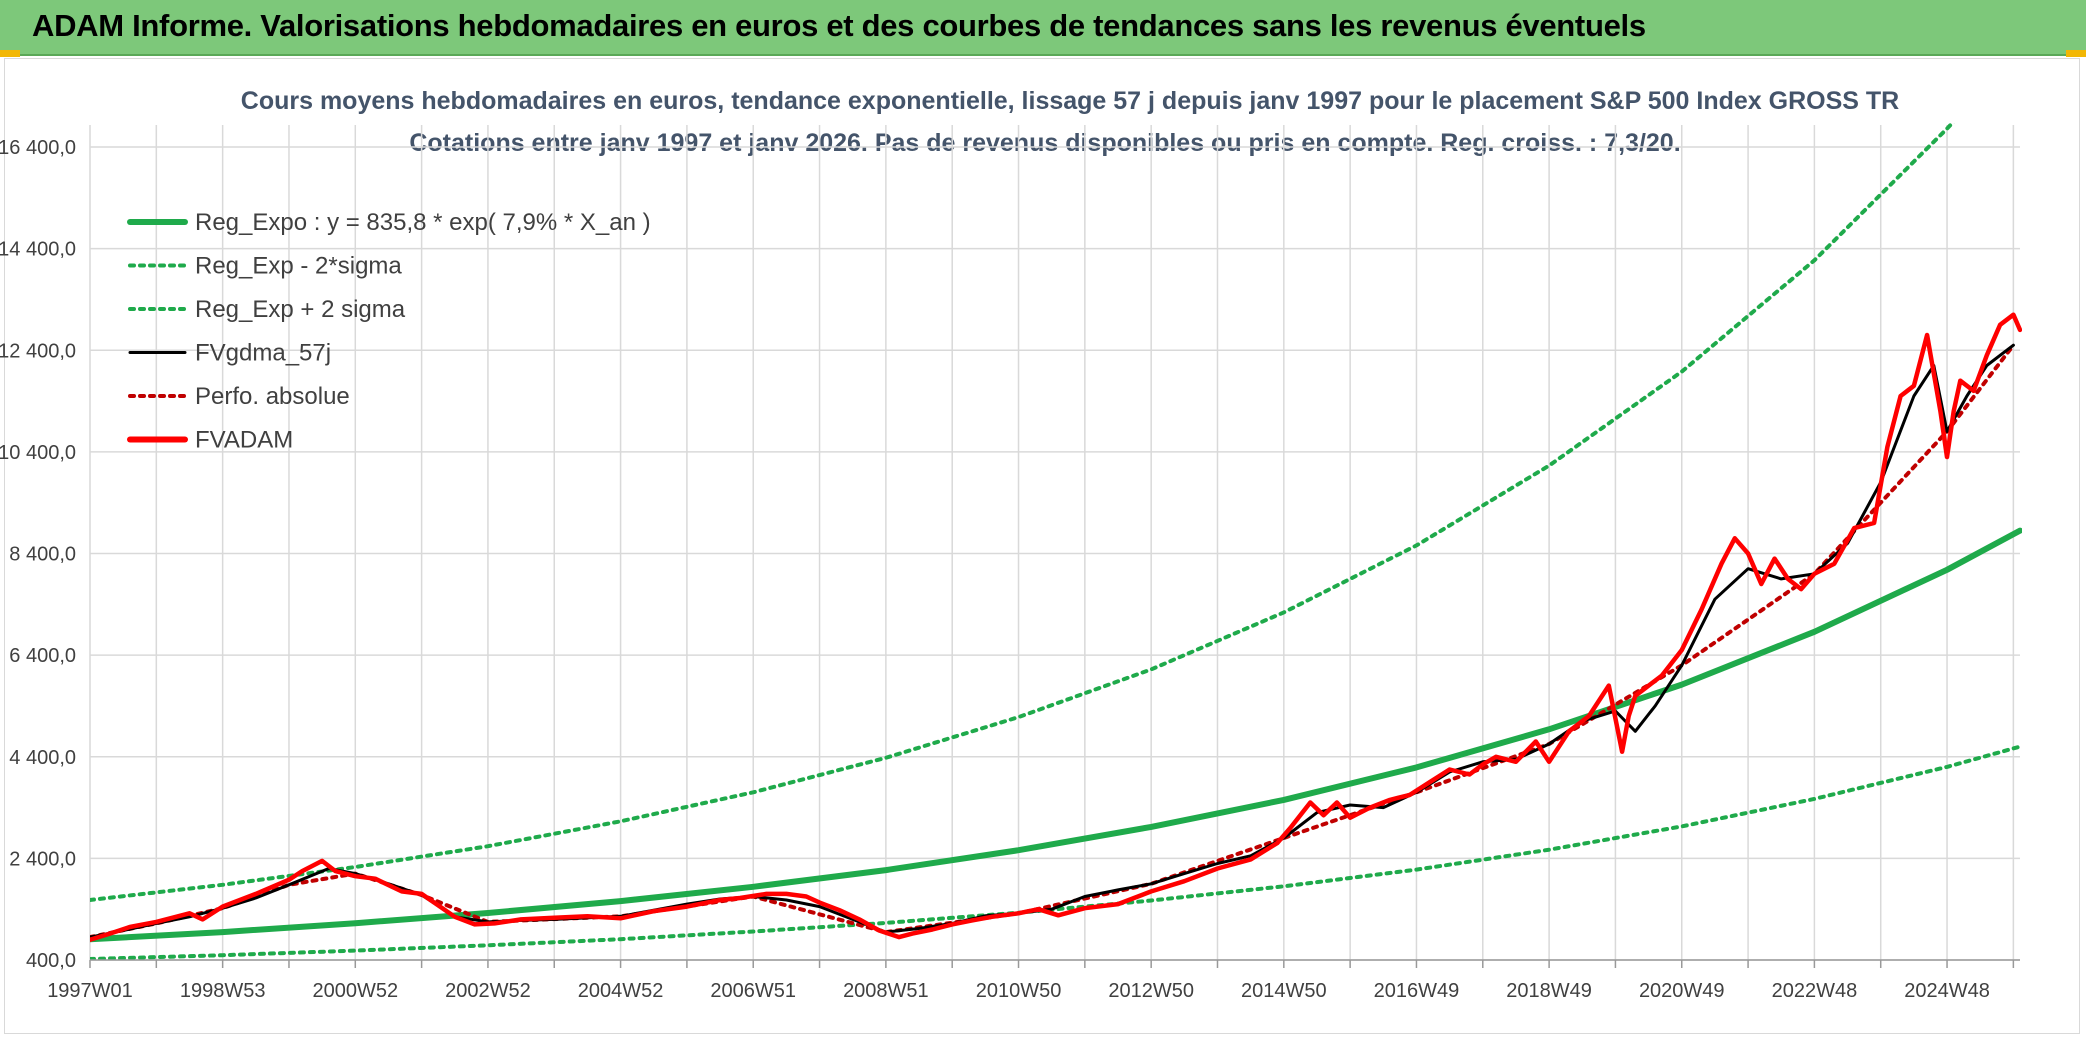 Image resolution: width=2086 pixels, height=1038 pixels. I want to click on banner-corner-right, so click(2076, 53).